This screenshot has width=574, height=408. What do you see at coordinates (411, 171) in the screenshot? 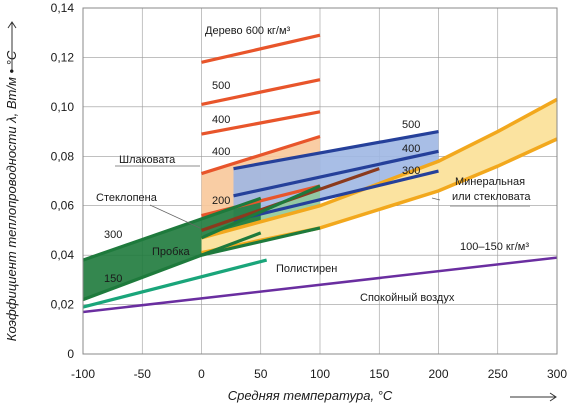
I see `label-mineral-300: 300` at bounding box center [411, 171].